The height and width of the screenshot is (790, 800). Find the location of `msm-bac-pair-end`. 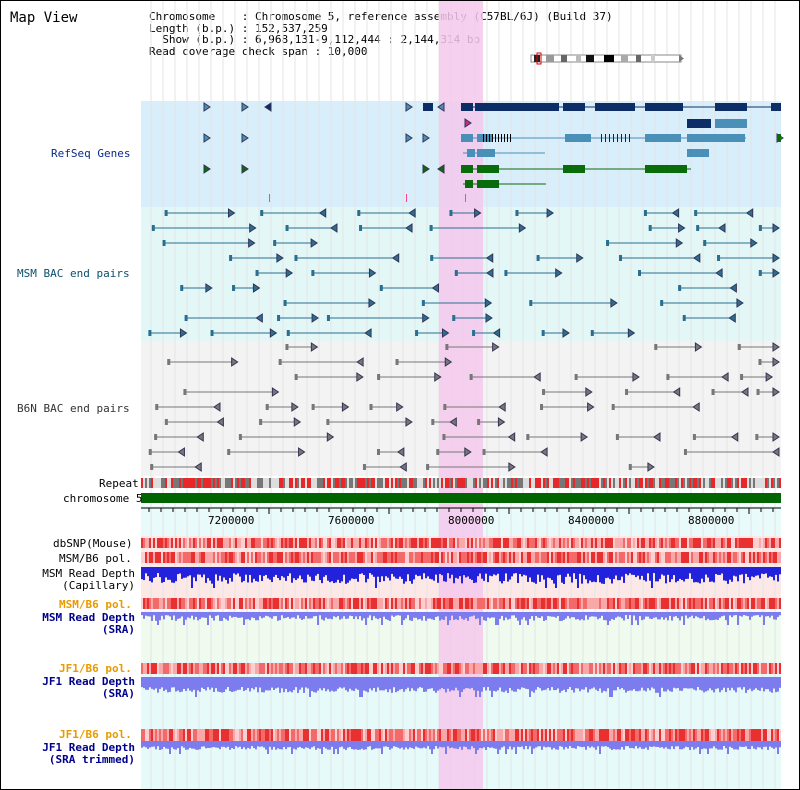

msm-bac-pair-end is located at coordinates (684, 318).